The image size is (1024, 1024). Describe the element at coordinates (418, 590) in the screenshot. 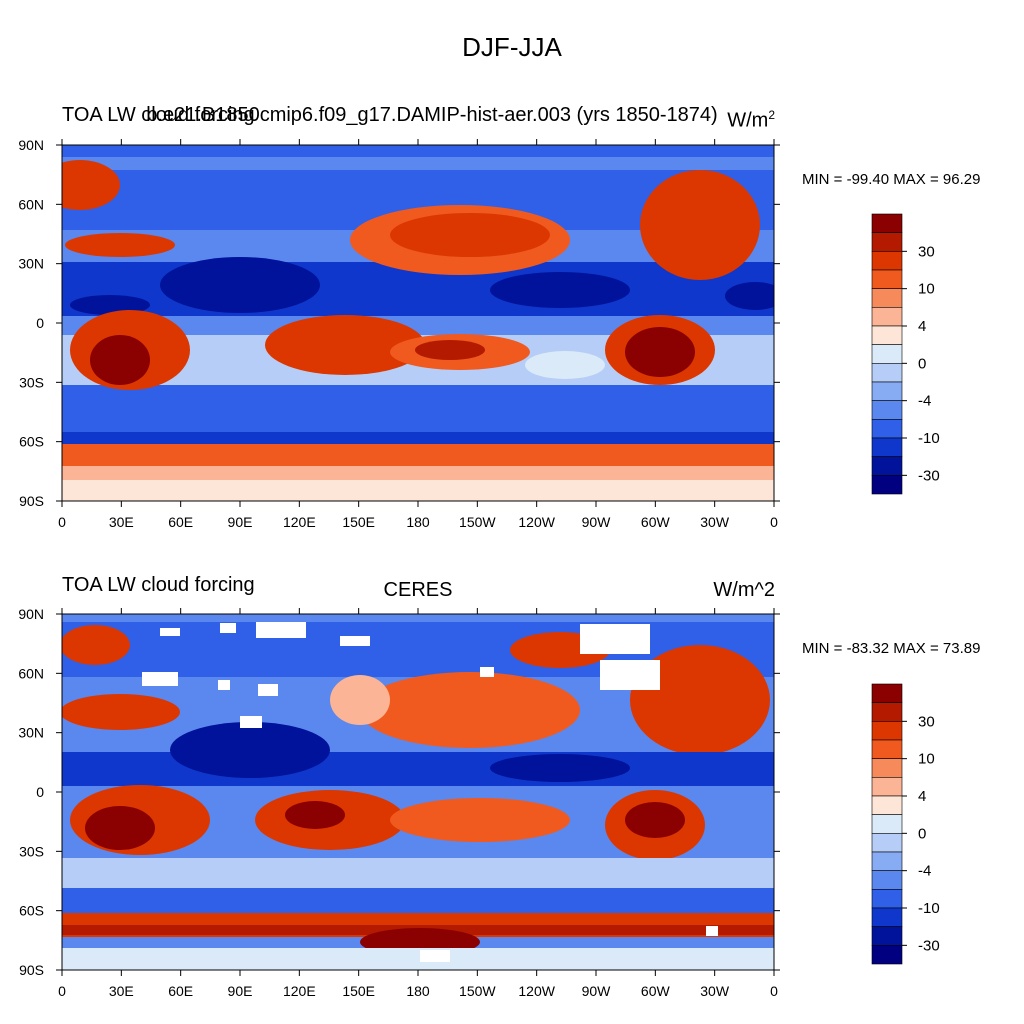

I see `panel2-center-label: CERES` at that location.